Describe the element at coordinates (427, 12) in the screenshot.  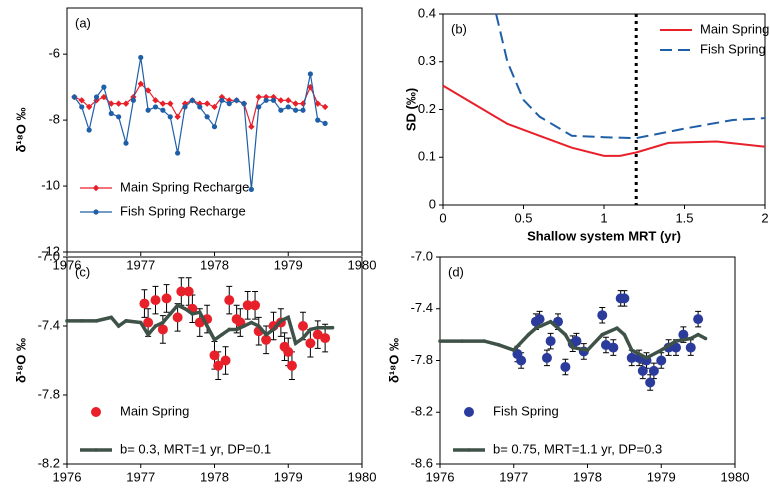
I see `y-tick-label: 0.4` at that location.